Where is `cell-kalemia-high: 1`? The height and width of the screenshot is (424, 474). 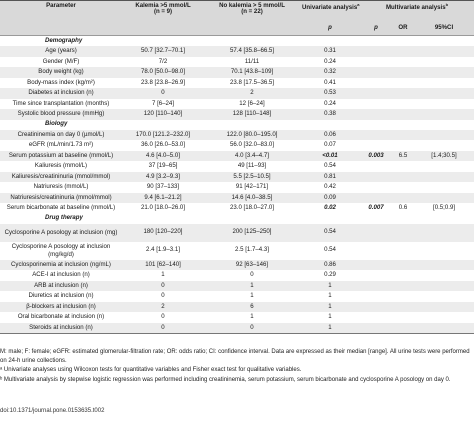 cell-kalemia-high: 1 is located at coordinates (163, 275).